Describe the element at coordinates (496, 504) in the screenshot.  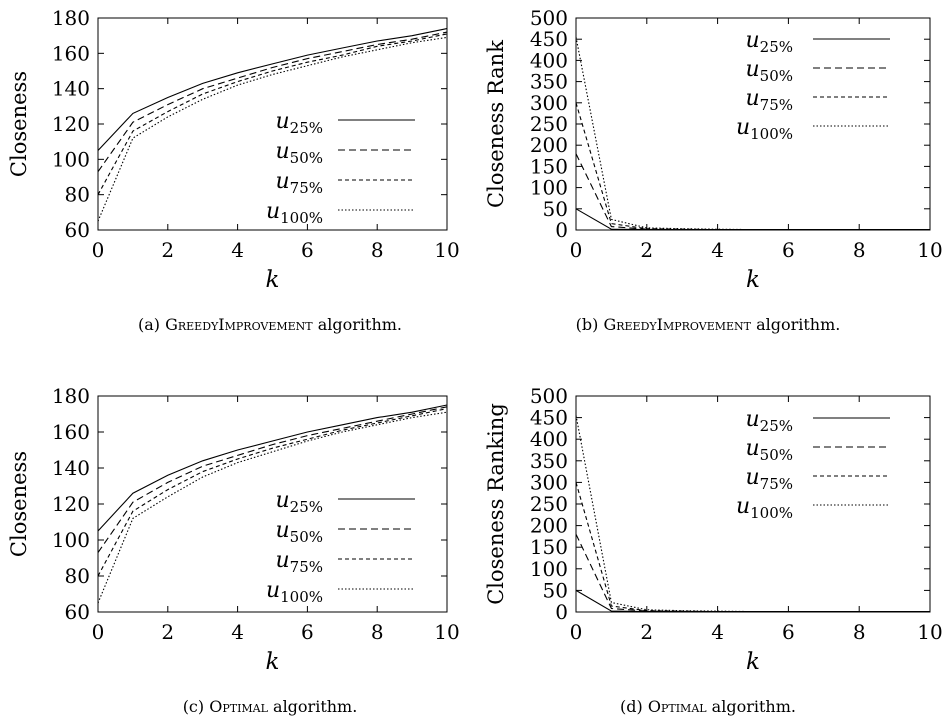
I see `y-axis-label: Closeness Ranking` at that location.